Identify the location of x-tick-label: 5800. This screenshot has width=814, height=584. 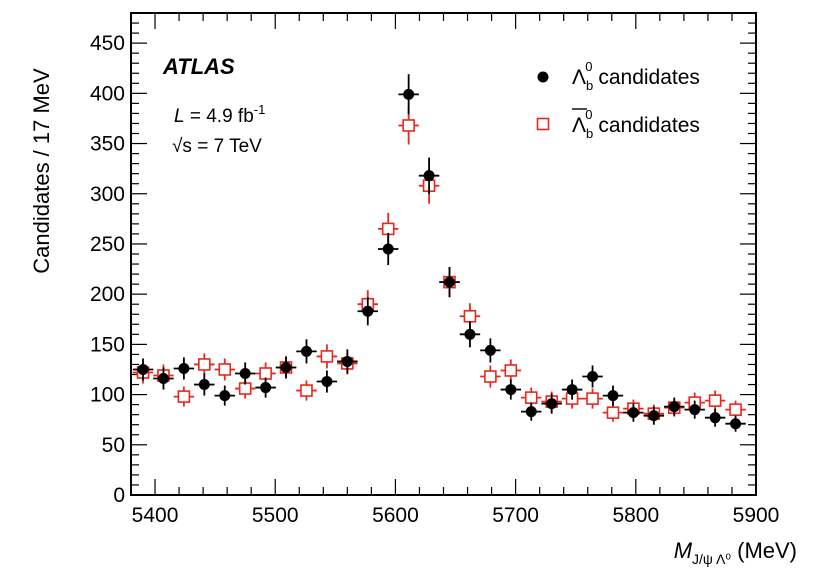
(635, 515).